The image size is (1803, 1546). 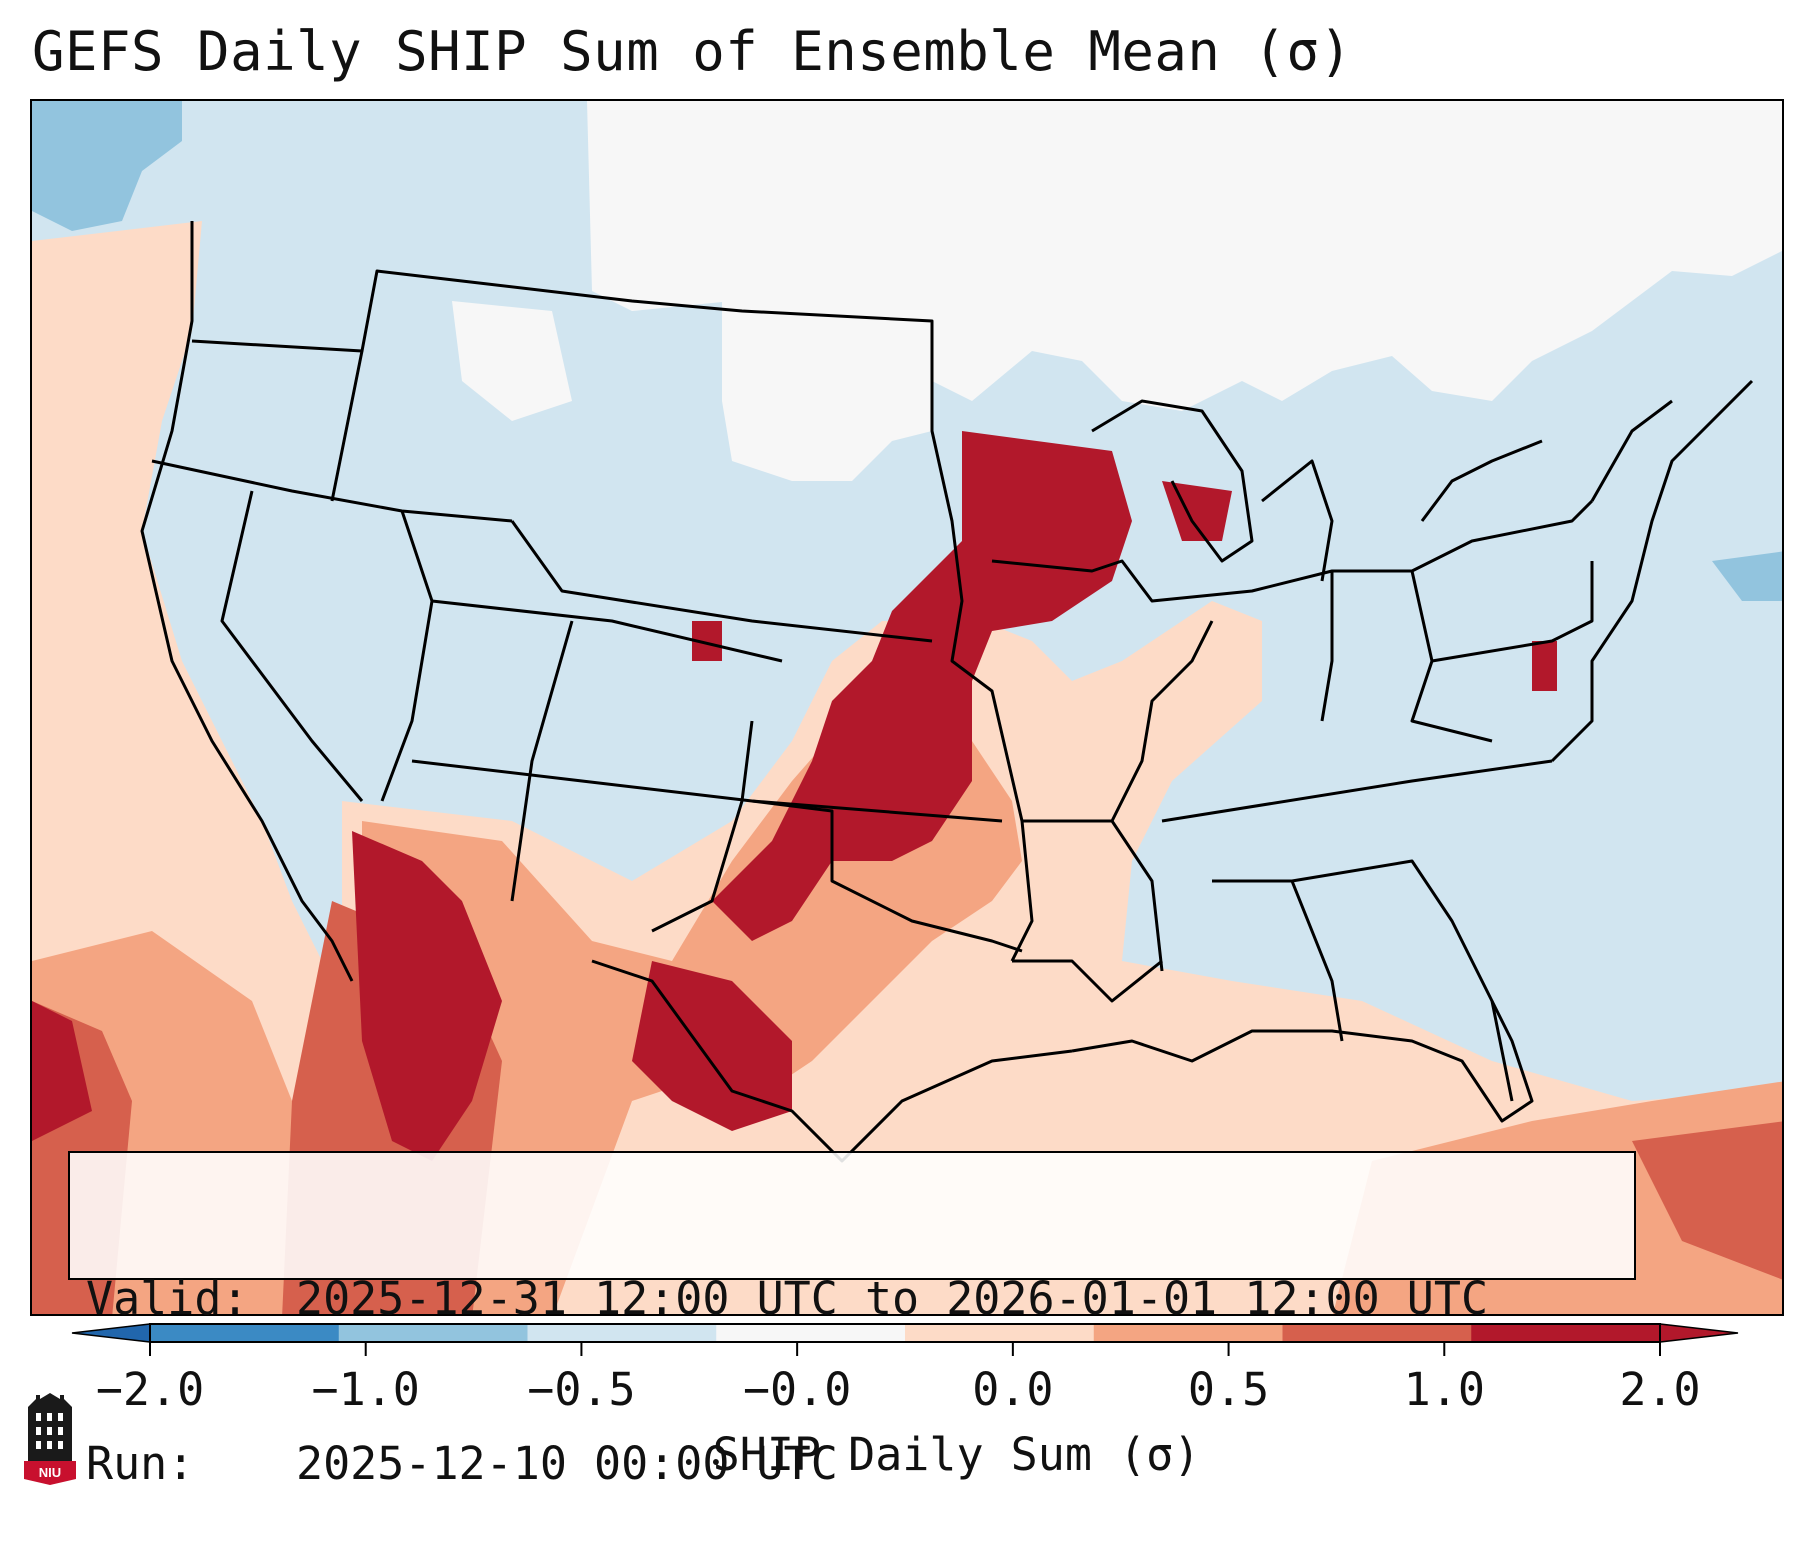 What do you see at coordinates (140, 1463) in the screenshot?
I see `run-label: Run:` at bounding box center [140, 1463].